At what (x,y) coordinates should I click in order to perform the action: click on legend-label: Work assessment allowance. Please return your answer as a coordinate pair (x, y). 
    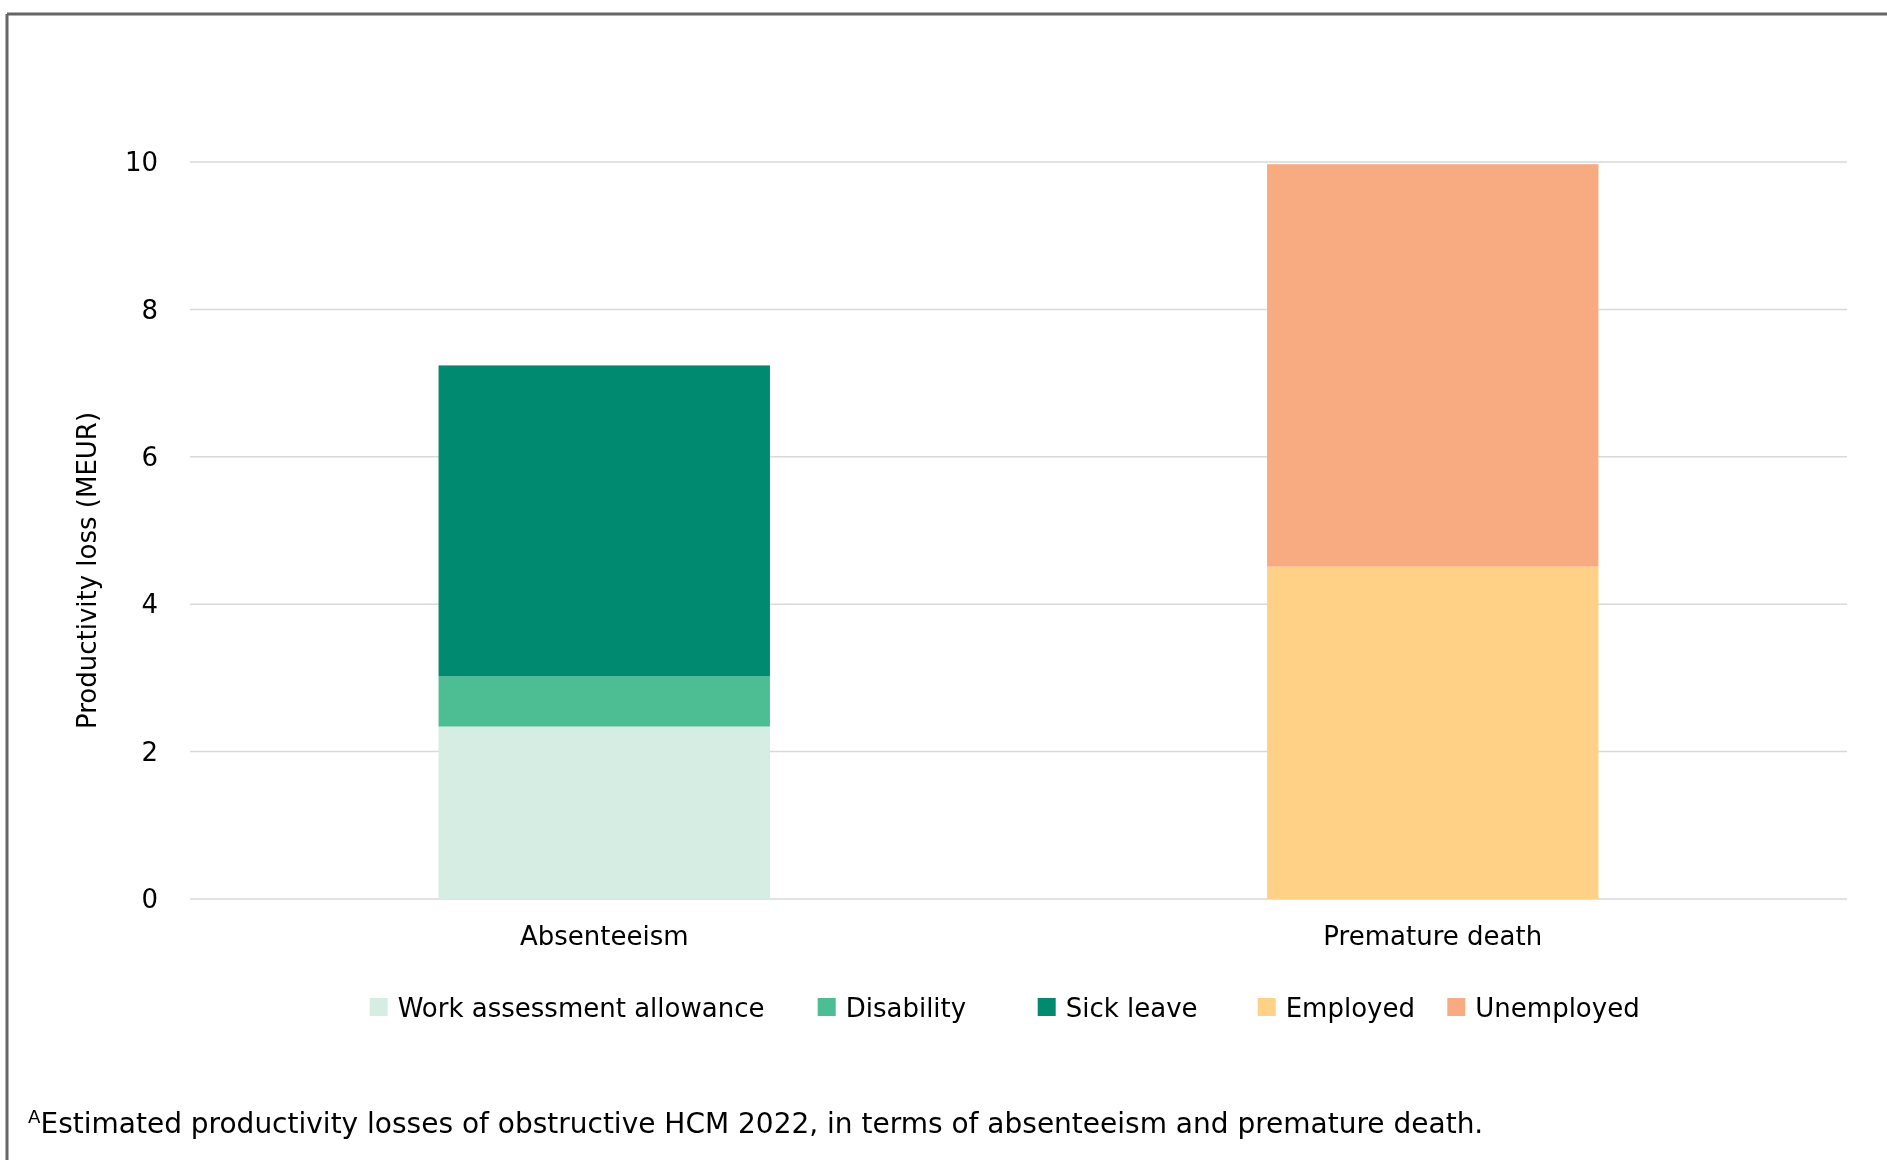
    Looking at the image, I should click on (581, 1008).